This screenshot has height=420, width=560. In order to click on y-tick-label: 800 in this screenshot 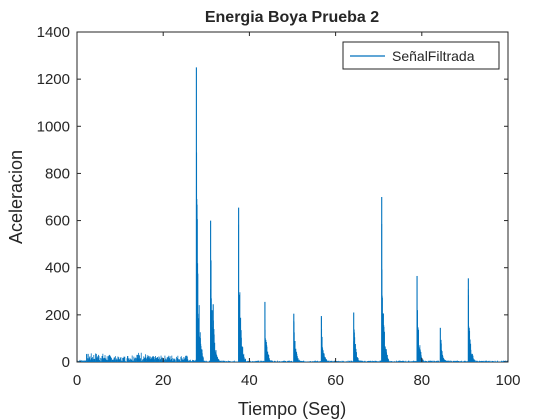, I will do `click(57, 173)`.